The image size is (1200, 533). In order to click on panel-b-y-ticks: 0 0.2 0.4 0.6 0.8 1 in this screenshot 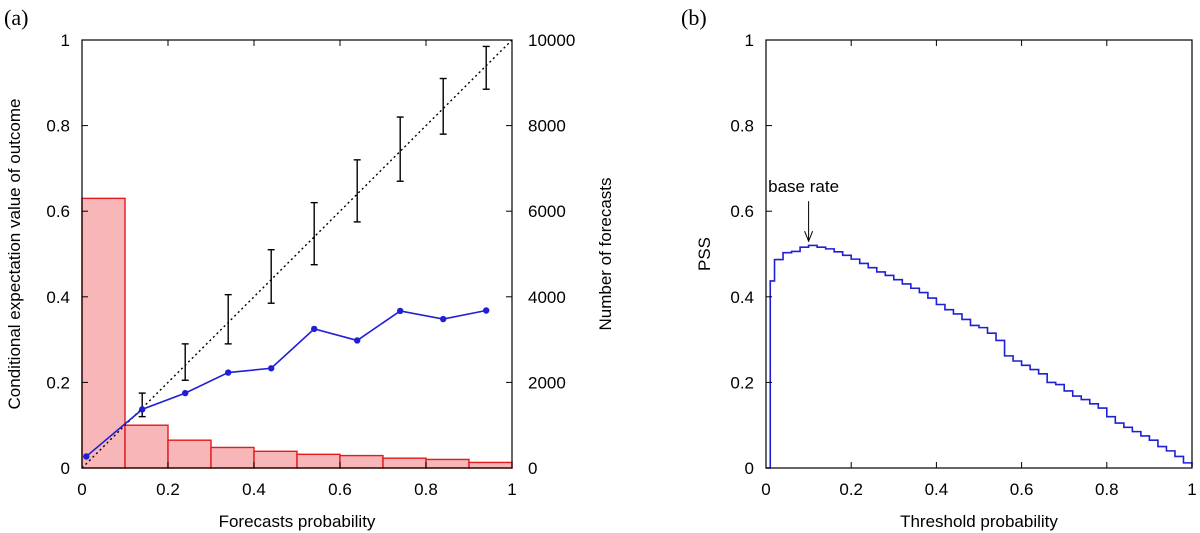, I will do `click(751, 254)`.